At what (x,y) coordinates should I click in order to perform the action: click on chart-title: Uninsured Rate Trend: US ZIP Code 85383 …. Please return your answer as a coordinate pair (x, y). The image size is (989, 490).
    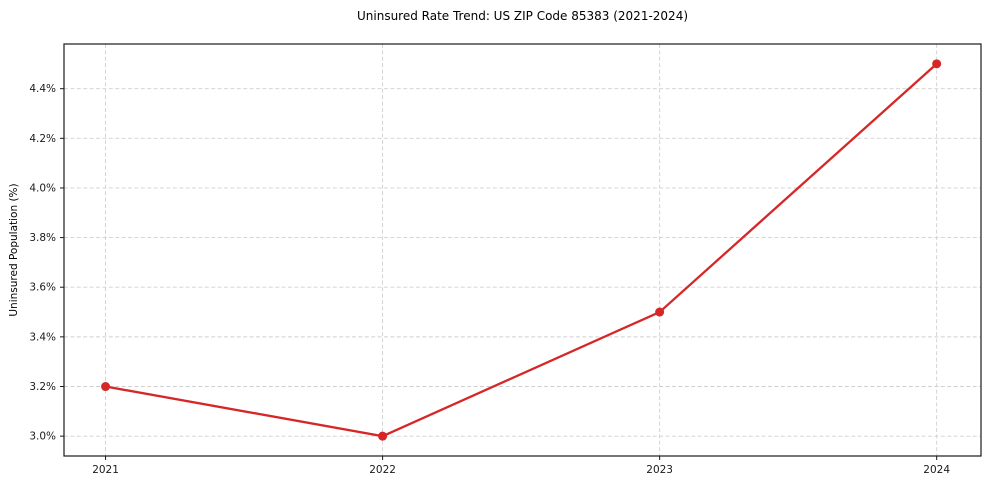
    Looking at the image, I should click on (522, 16).